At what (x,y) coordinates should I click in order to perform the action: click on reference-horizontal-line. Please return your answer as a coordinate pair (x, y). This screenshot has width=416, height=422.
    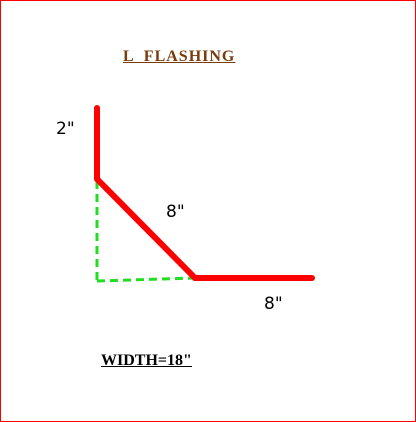
    Looking at the image, I should click on (146, 279).